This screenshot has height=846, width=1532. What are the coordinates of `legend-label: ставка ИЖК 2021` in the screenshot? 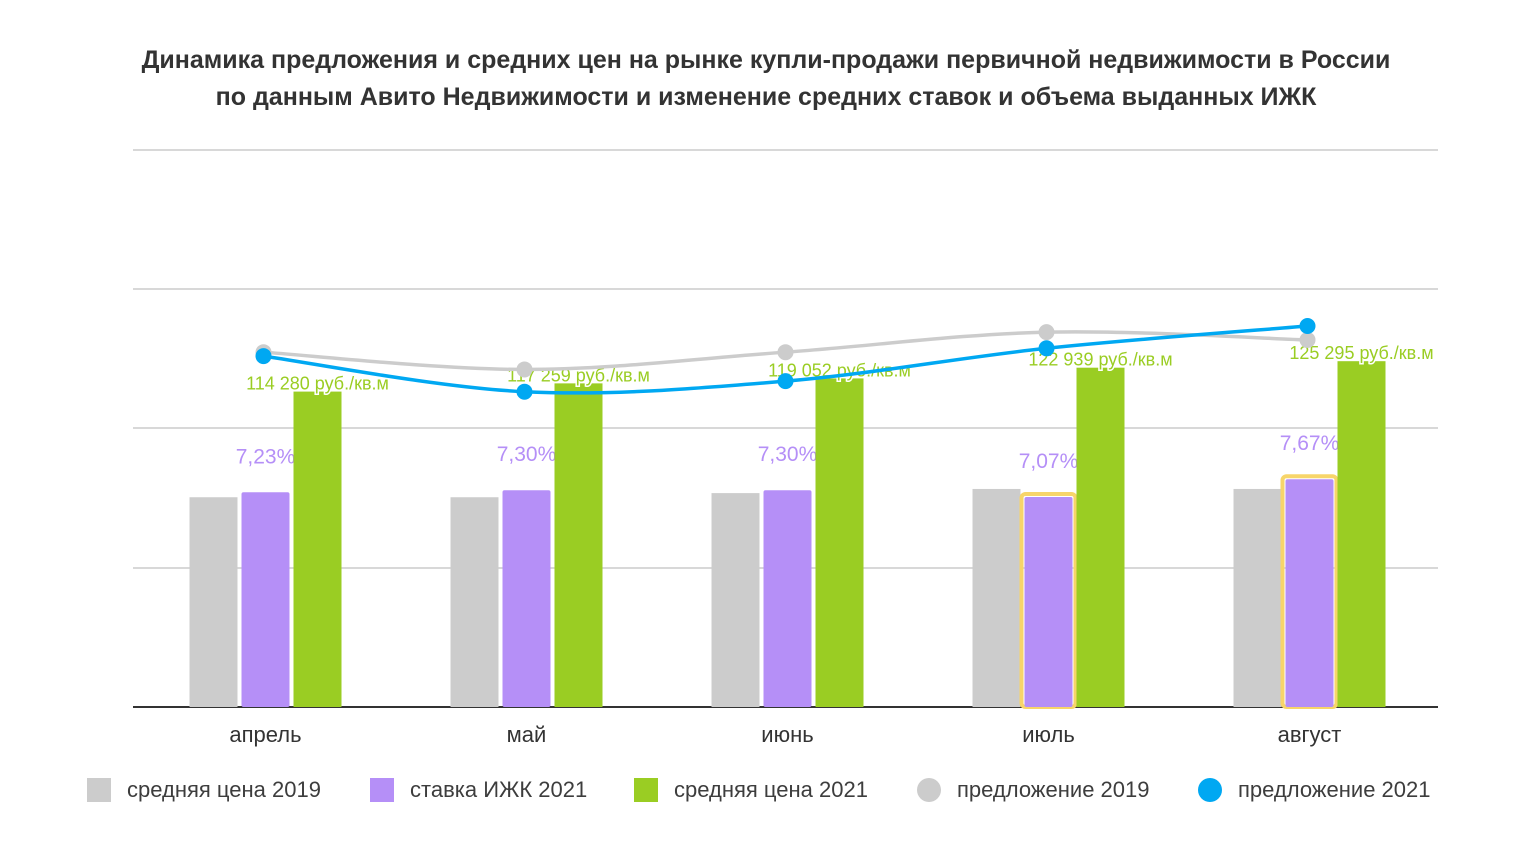 It's located at (499, 789).